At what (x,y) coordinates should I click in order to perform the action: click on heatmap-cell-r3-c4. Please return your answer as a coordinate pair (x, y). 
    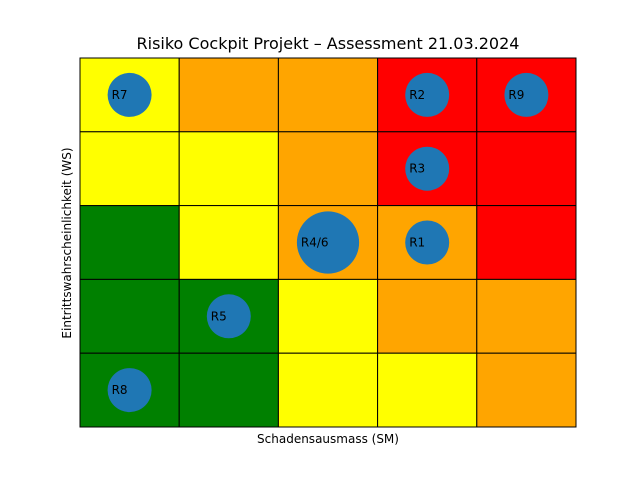
    Looking at the image, I should click on (427, 242).